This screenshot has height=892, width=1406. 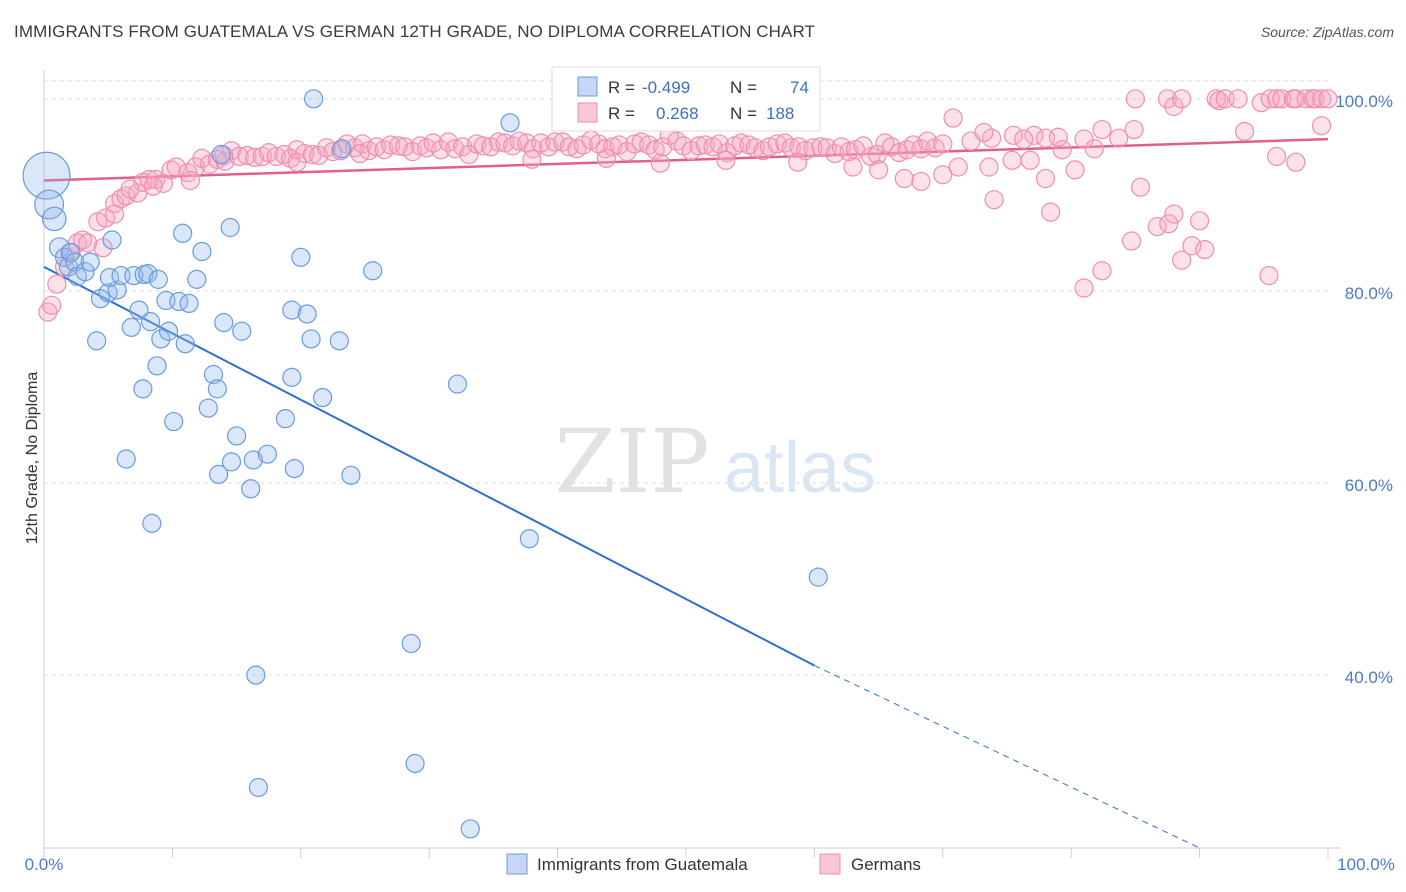 What do you see at coordinates (587, 112) in the screenshot?
I see `legend-swatch-germans` at bounding box center [587, 112].